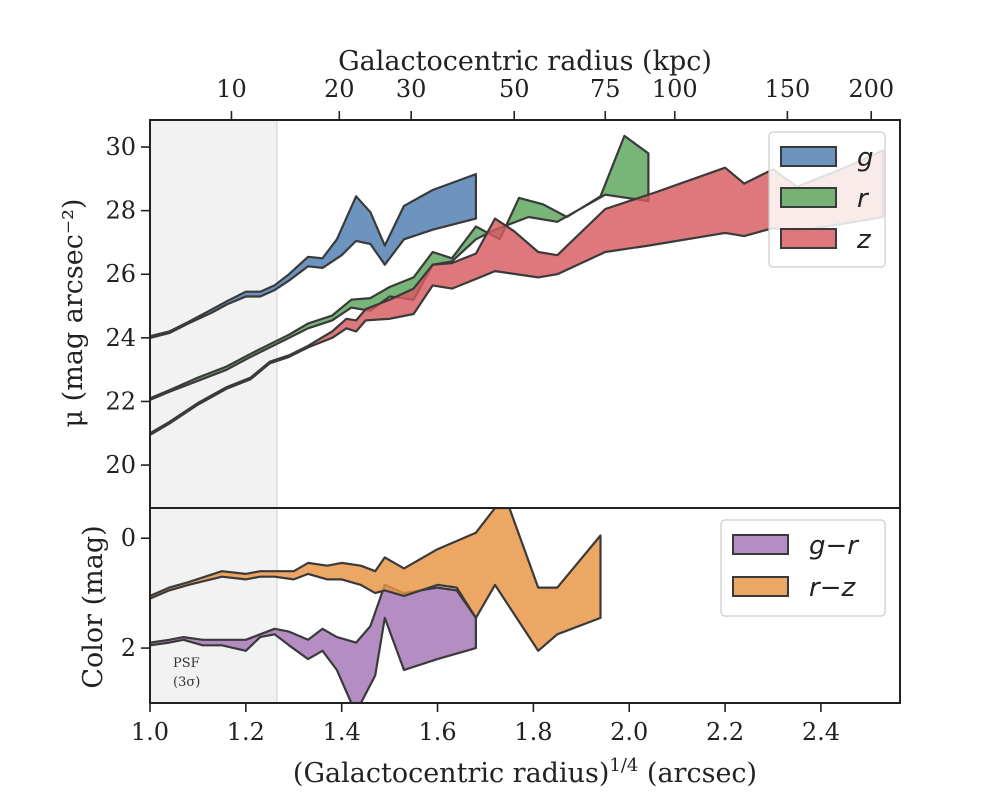 This screenshot has width=1000, height=800. What do you see at coordinates (533, 732) in the screenshot?
I see `x-tick-label: 1.8` at bounding box center [533, 732].